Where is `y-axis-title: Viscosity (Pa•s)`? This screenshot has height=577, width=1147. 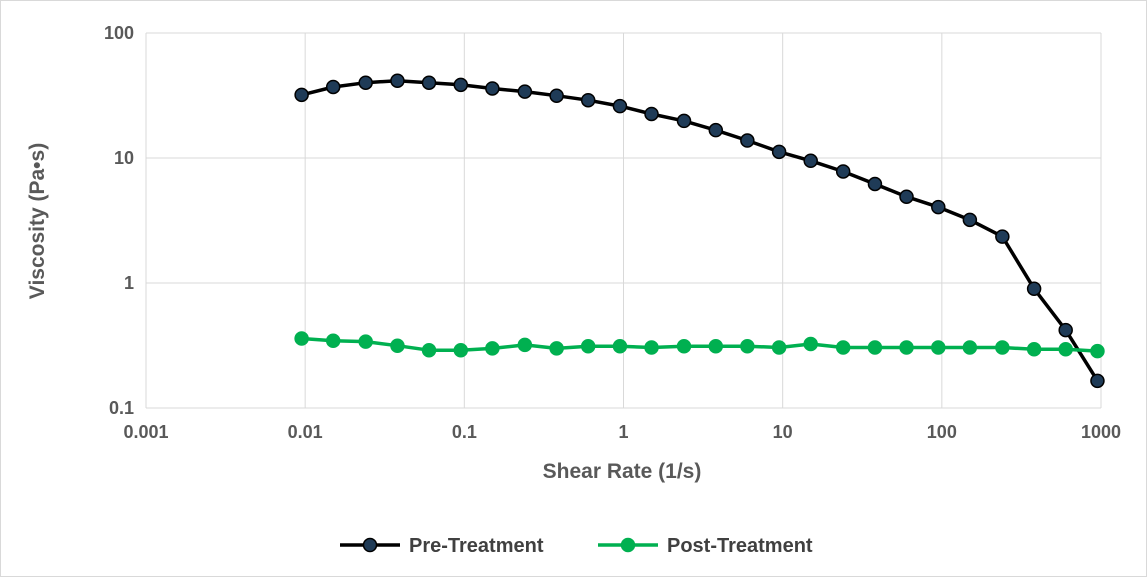 y-axis-title: Viscosity (Pa•s) is located at coordinates (37, 221).